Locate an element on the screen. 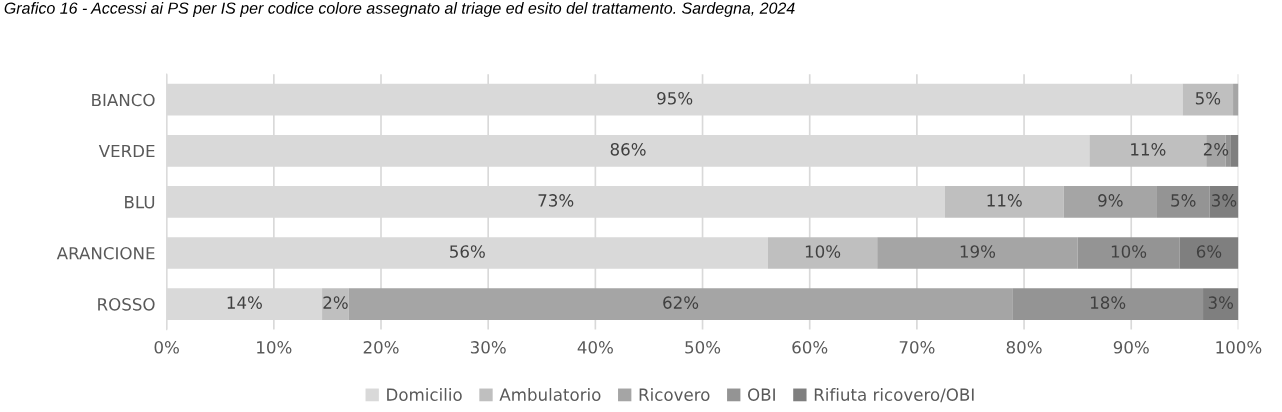 The width and height of the screenshot is (1282, 412). x-tick-label: 50% is located at coordinates (703, 347).